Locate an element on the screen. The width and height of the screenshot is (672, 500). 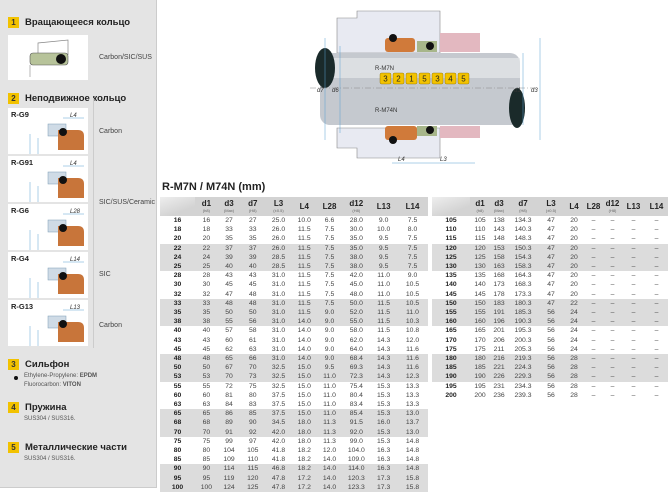
cell-l14: 14.8 is located at coordinates (412, 441).